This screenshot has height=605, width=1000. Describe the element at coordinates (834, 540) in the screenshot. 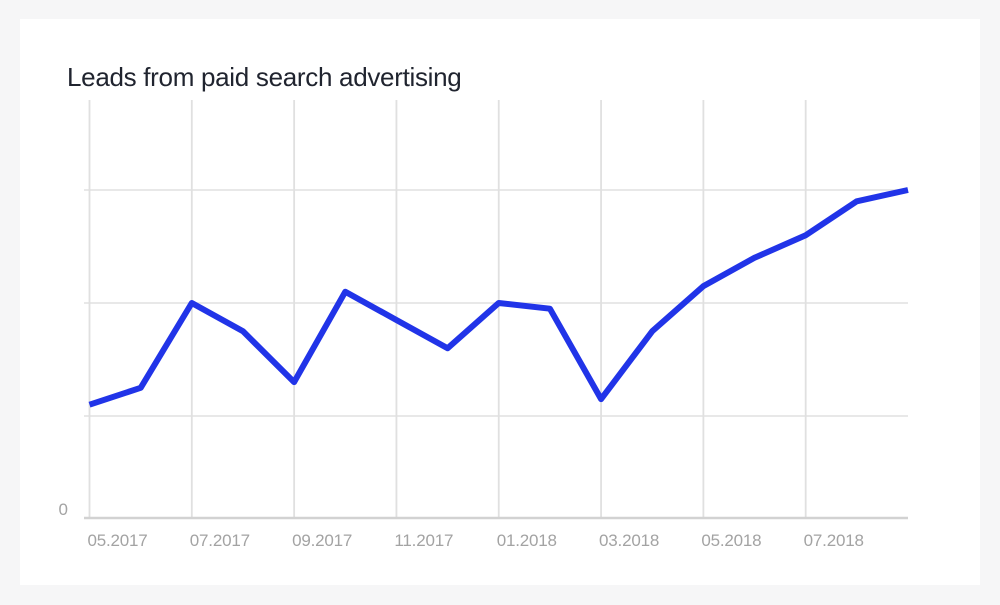

I see `x-tick-label: 07.2018` at that location.